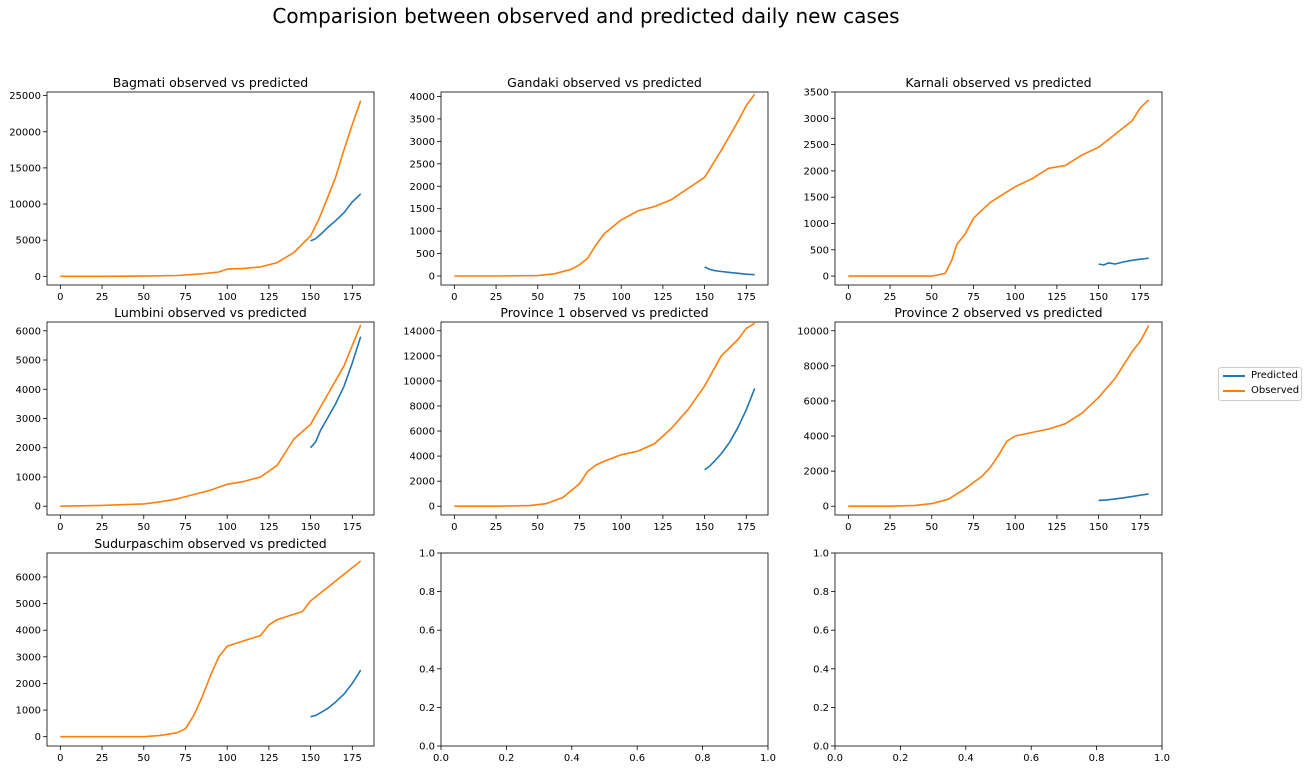 This screenshot has width=1307, height=770. What do you see at coordinates (427, 747) in the screenshot?
I see `y-tick-label: 0.0` at bounding box center [427, 747].